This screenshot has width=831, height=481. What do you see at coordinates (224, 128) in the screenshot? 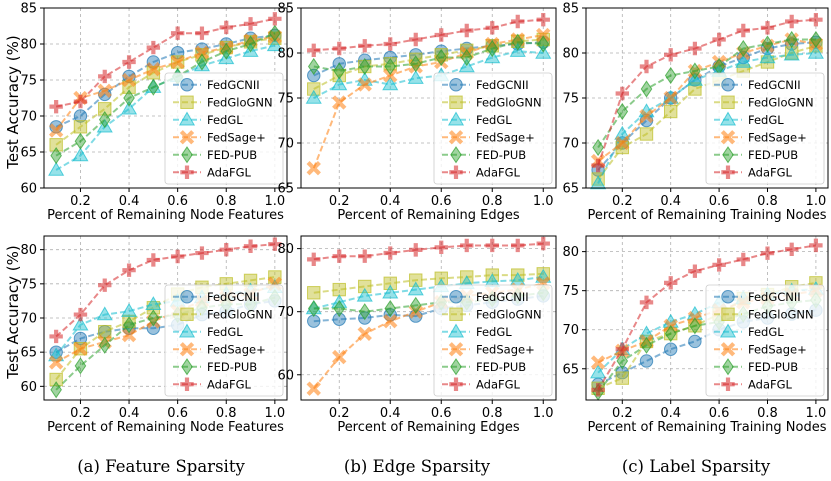
I see `legend-box` at bounding box center [224, 128].